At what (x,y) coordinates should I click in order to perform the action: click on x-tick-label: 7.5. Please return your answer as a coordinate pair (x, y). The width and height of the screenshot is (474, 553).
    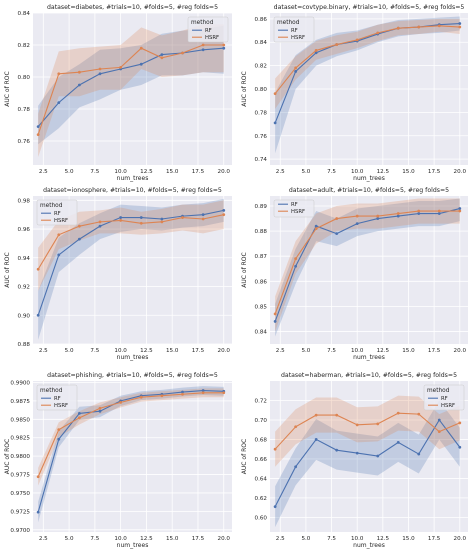
    Looking at the image, I should click on (94, 172).